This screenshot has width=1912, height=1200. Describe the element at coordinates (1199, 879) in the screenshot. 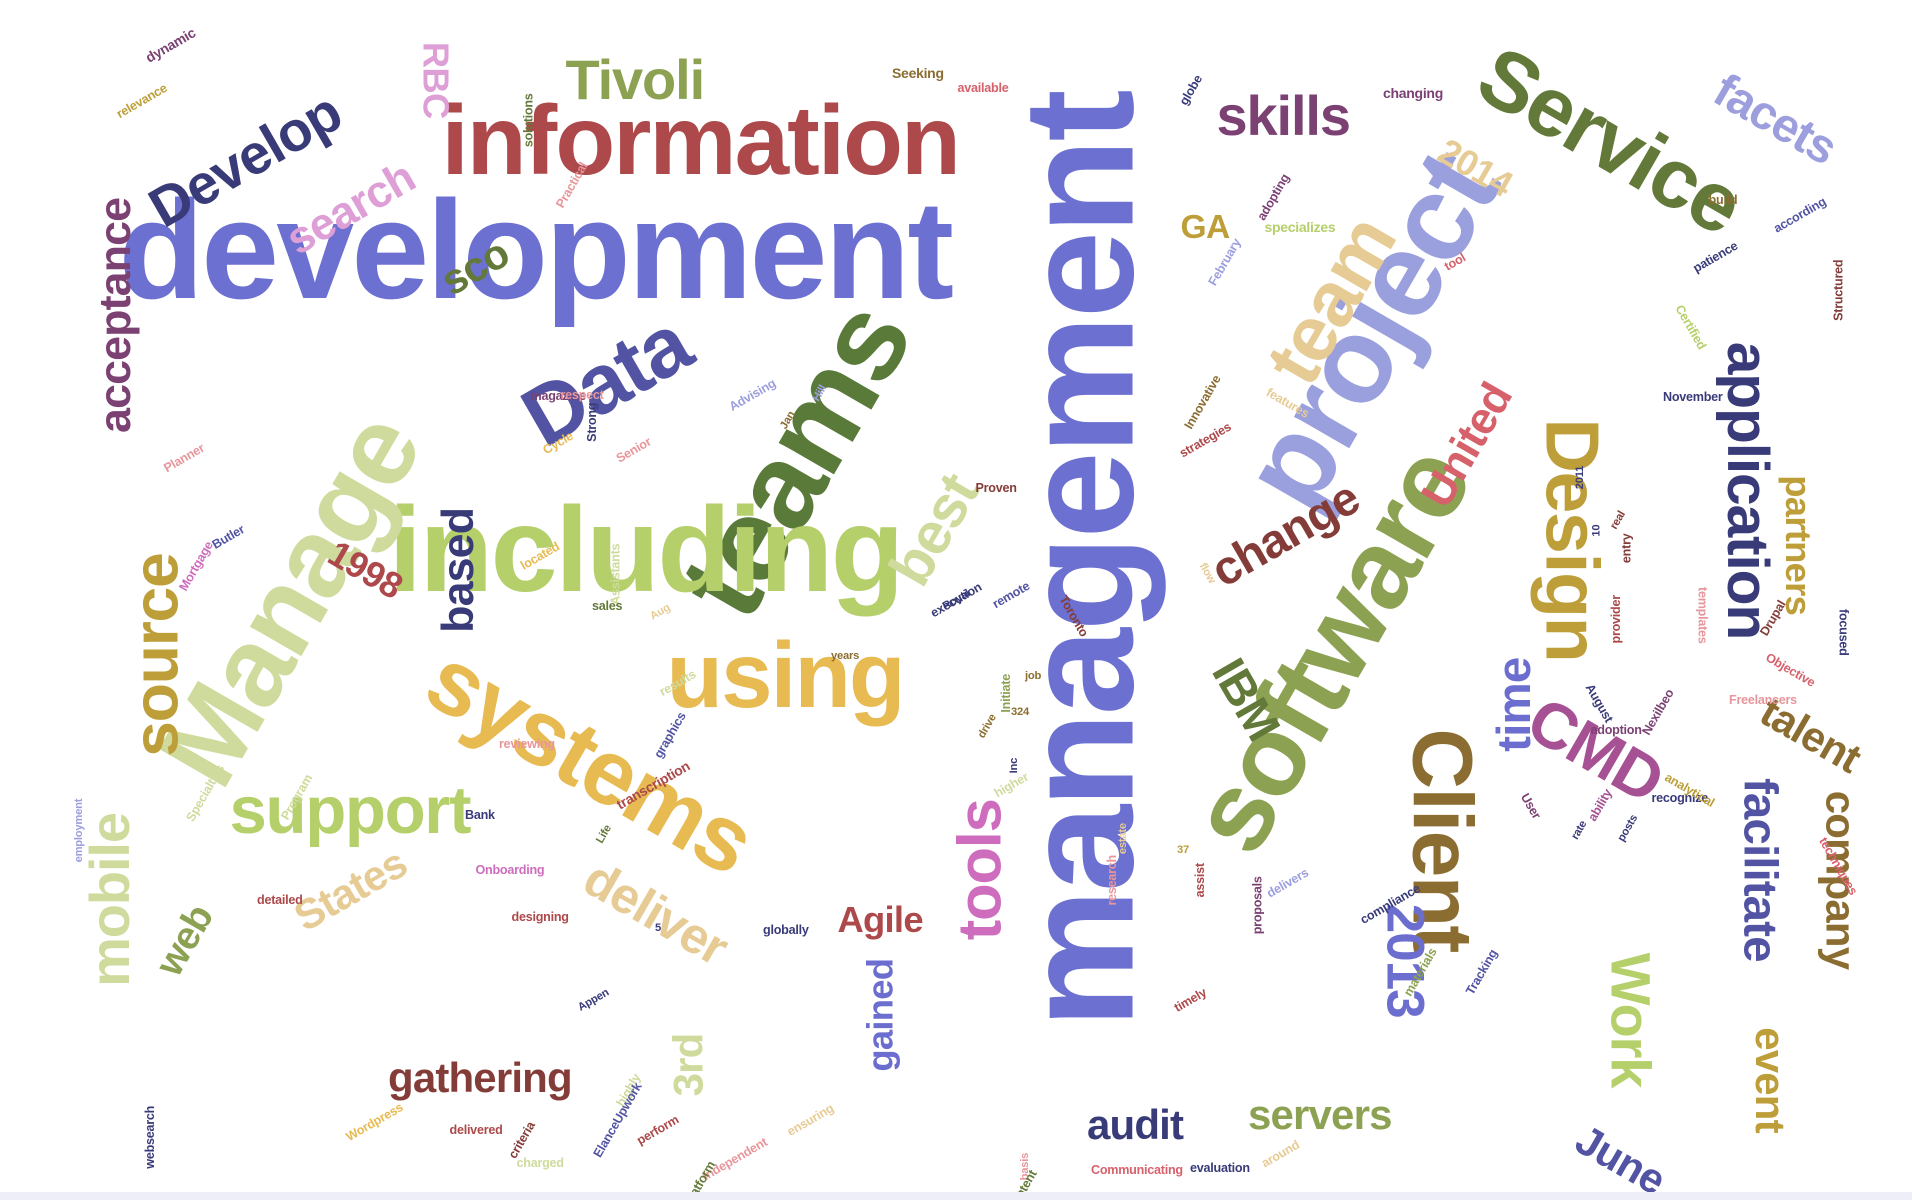

I see `cloud-word-139: assist` at that location.